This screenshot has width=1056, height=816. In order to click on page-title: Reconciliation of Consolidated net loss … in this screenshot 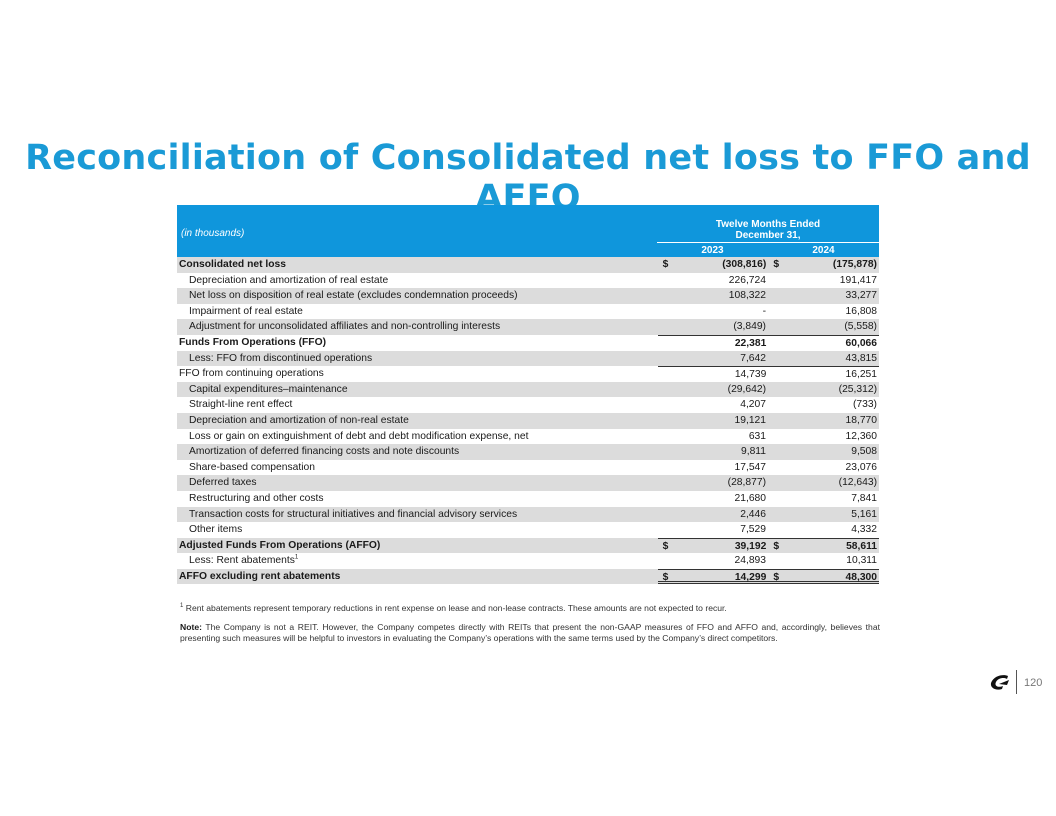, I will do `click(528, 178)`.